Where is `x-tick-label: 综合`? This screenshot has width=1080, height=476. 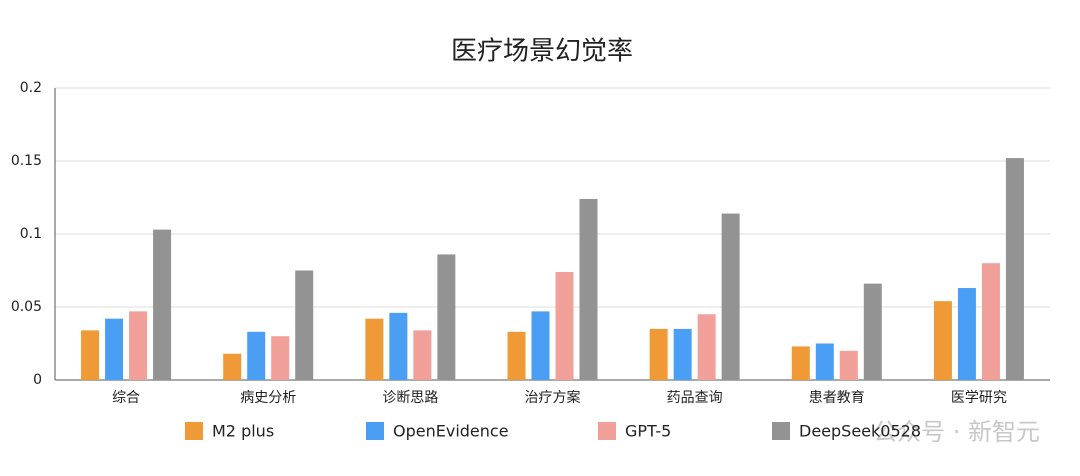
x-tick-label: 综合 is located at coordinates (126, 398).